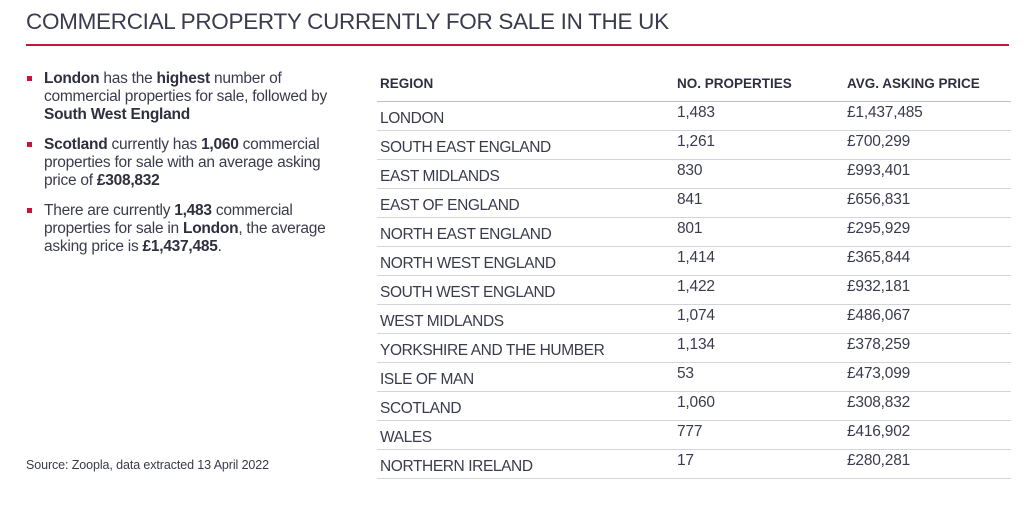 The height and width of the screenshot is (509, 1024). I want to click on table-row: SOUTH EAST ENGLAND 1,261 £700,299, so click(694, 145).